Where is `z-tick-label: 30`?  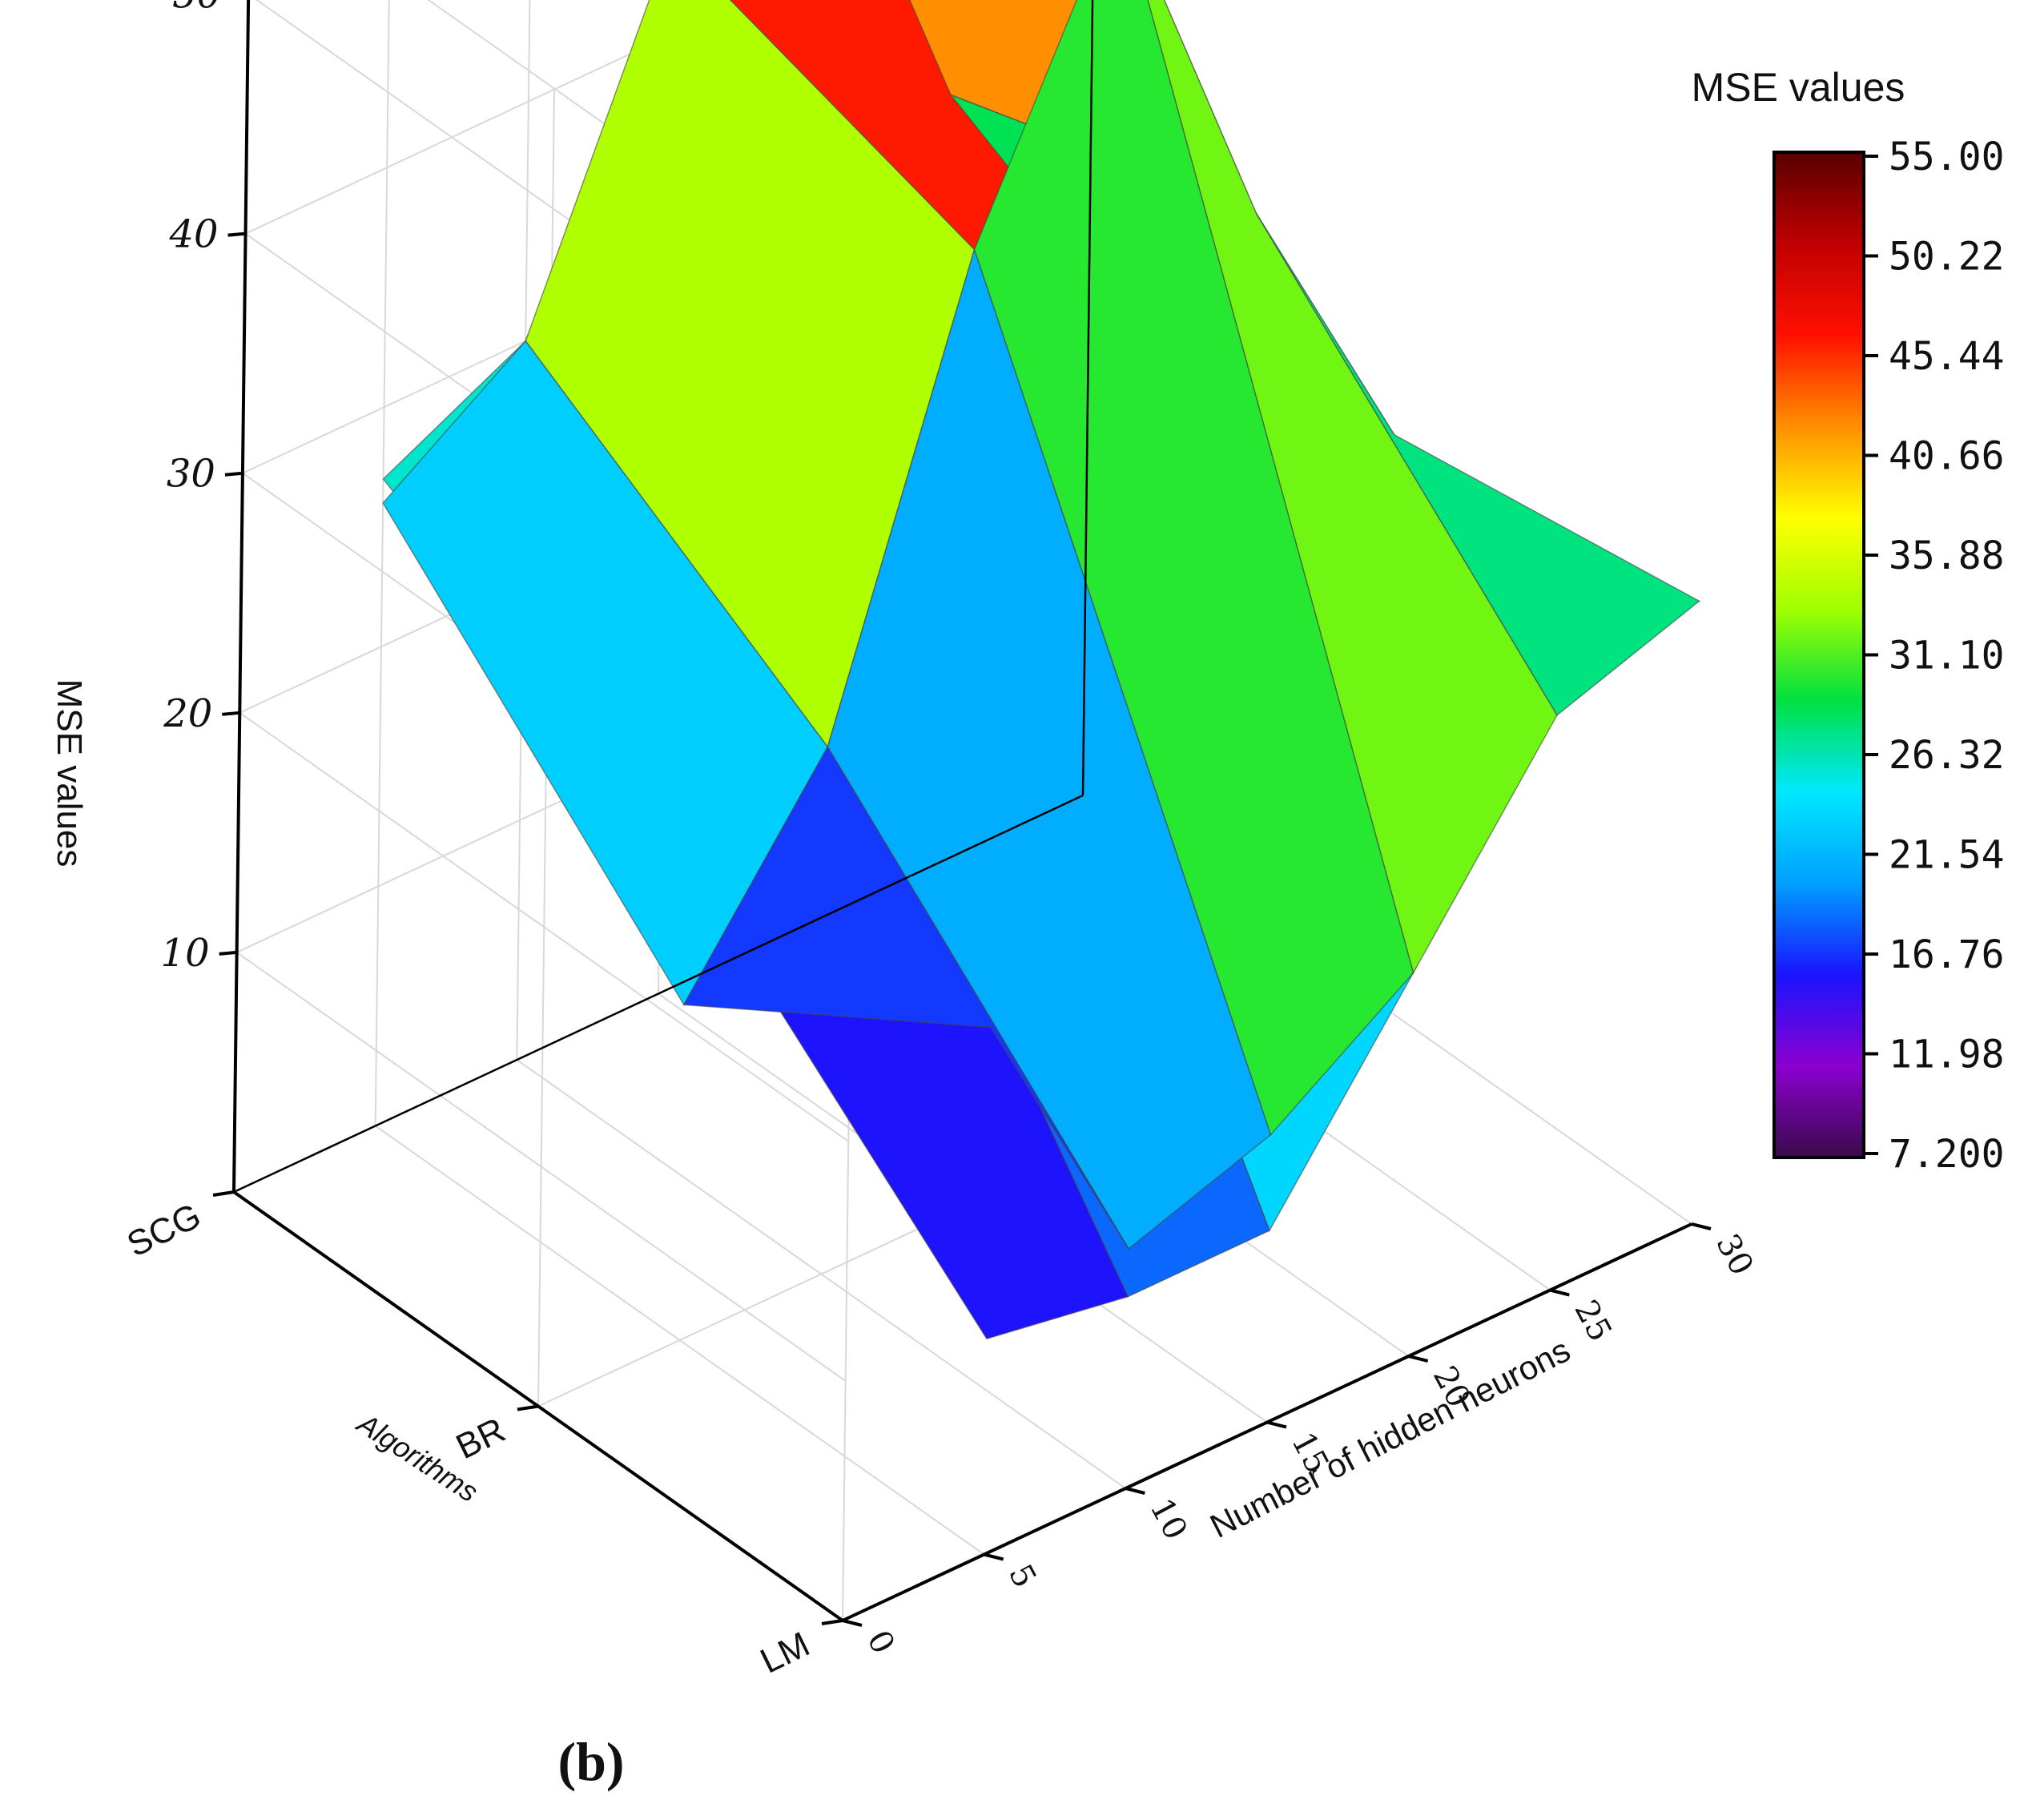 z-tick-label: 30 is located at coordinates (191, 474).